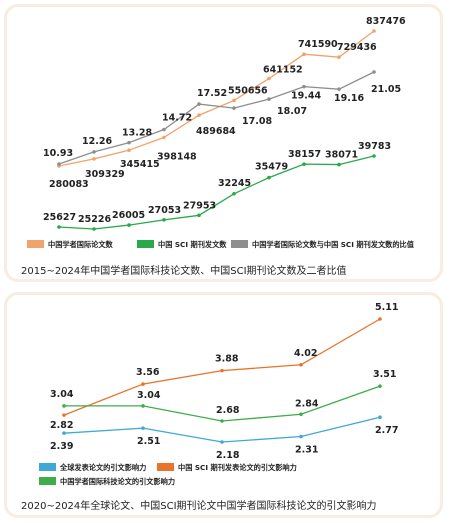 The width and height of the screenshot is (458, 523). Describe the element at coordinates (386, 89) in the screenshot. I see `chart-1-data-label: 21.05` at that location.